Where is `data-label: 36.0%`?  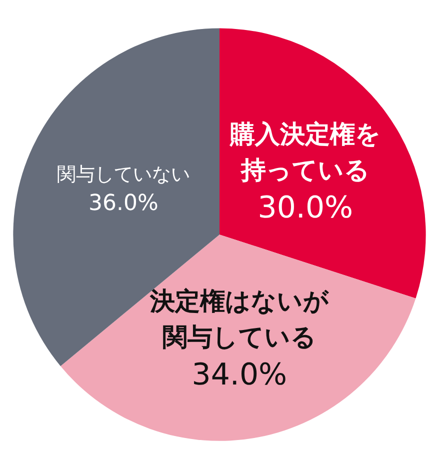
data-label: 36.0% is located at coordinates (123, 203).